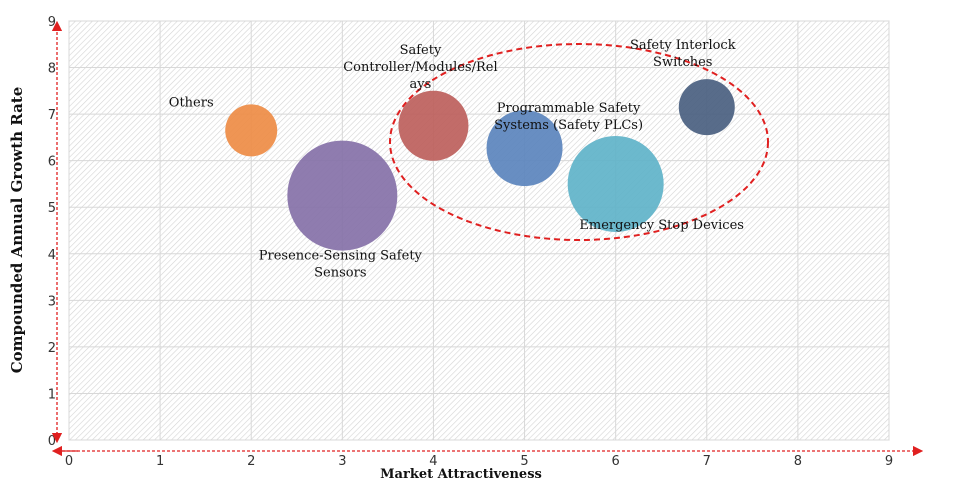 This screenshot has width=954, height=493. I want to click on bubble-label-line: Others, so click(191, 102).